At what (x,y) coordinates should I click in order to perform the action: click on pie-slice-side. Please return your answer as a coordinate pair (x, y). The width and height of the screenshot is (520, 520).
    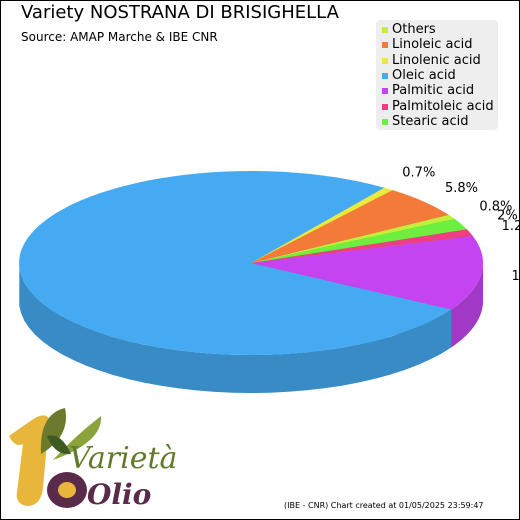
    Looking at the image, I should click on (467, 305).